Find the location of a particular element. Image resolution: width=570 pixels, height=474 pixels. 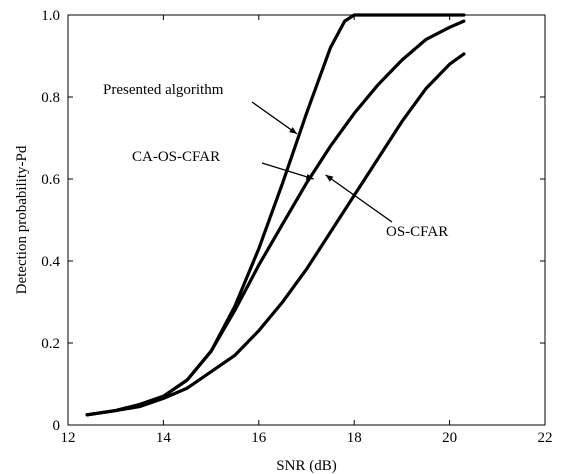

annotation-arrow-os-cfar-head is located at coordinates (329, 178).